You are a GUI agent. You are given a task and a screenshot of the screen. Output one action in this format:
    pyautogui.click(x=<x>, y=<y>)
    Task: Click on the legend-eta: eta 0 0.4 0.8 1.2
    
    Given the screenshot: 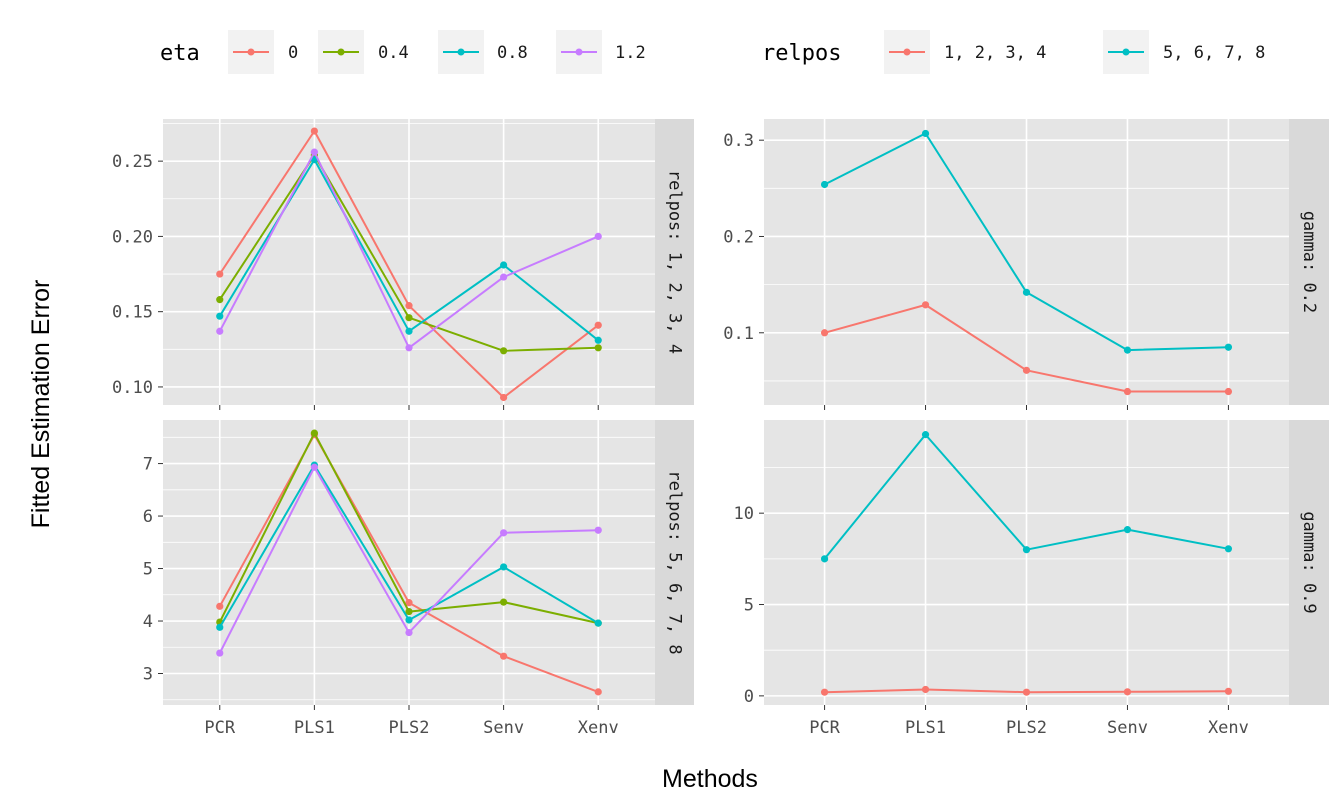 What is the action you would take?
    pyautogui.click(x=403, y=52)
    